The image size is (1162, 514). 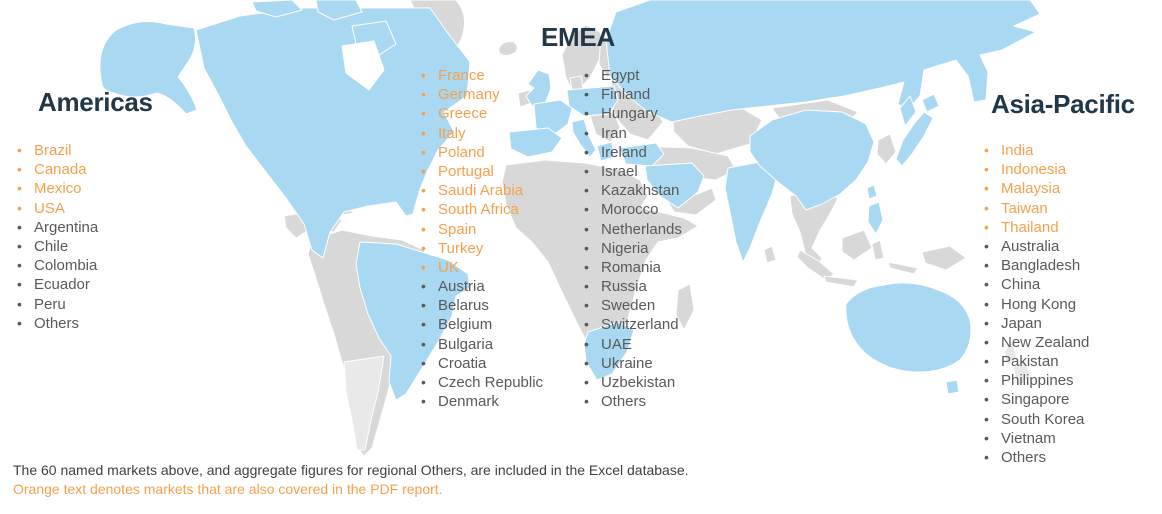 I want to click on market-item: • Indonesia, so click(x=1036, y=169).